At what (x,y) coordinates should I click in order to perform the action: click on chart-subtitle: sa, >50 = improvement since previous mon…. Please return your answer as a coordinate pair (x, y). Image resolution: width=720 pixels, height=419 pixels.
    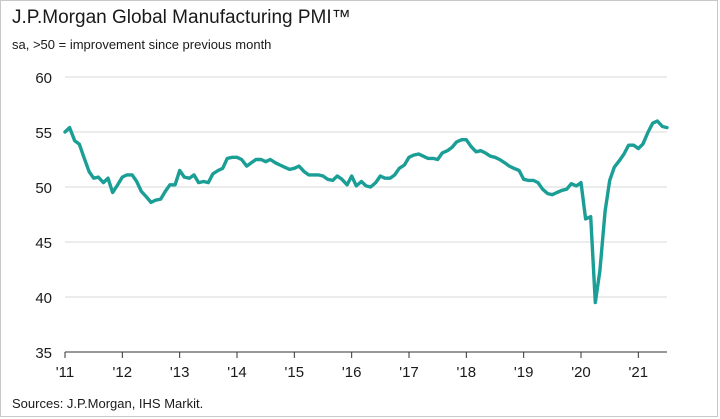
    Looking at the image, I should click on (142, 44).